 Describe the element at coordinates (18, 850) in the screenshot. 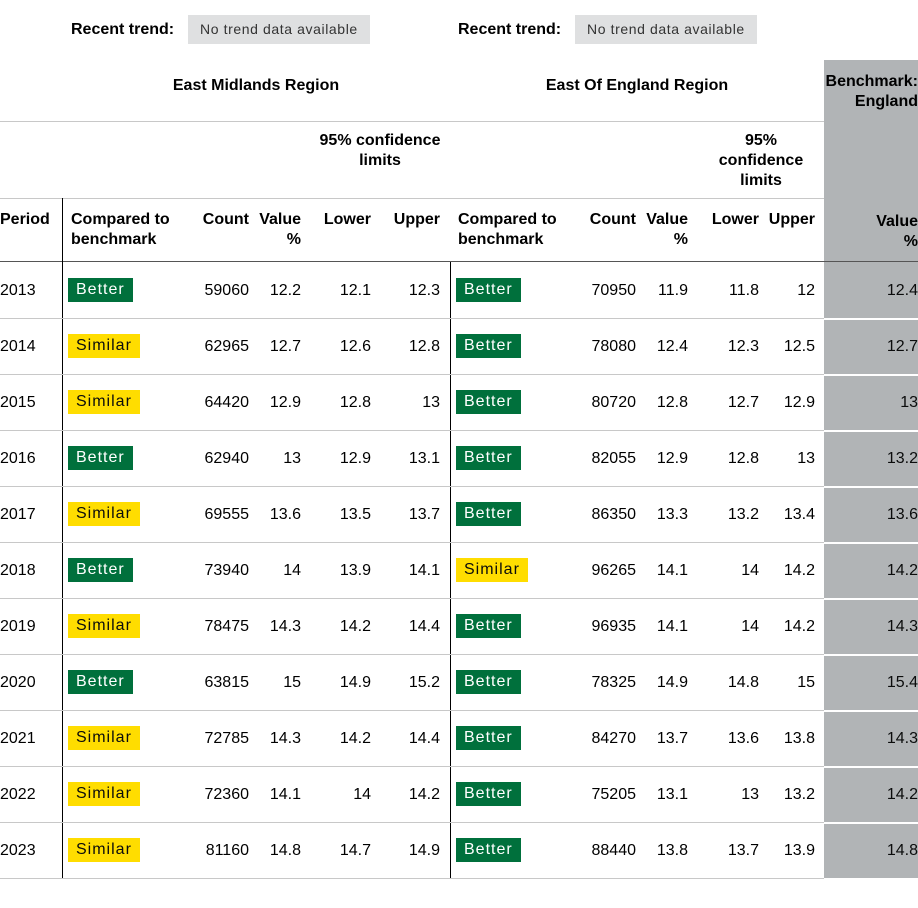

I see `period-cell: 2023` at that location.